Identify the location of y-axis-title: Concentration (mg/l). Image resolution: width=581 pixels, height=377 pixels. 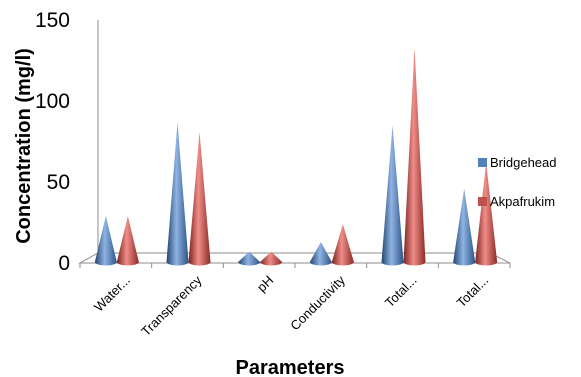
(24, 146).